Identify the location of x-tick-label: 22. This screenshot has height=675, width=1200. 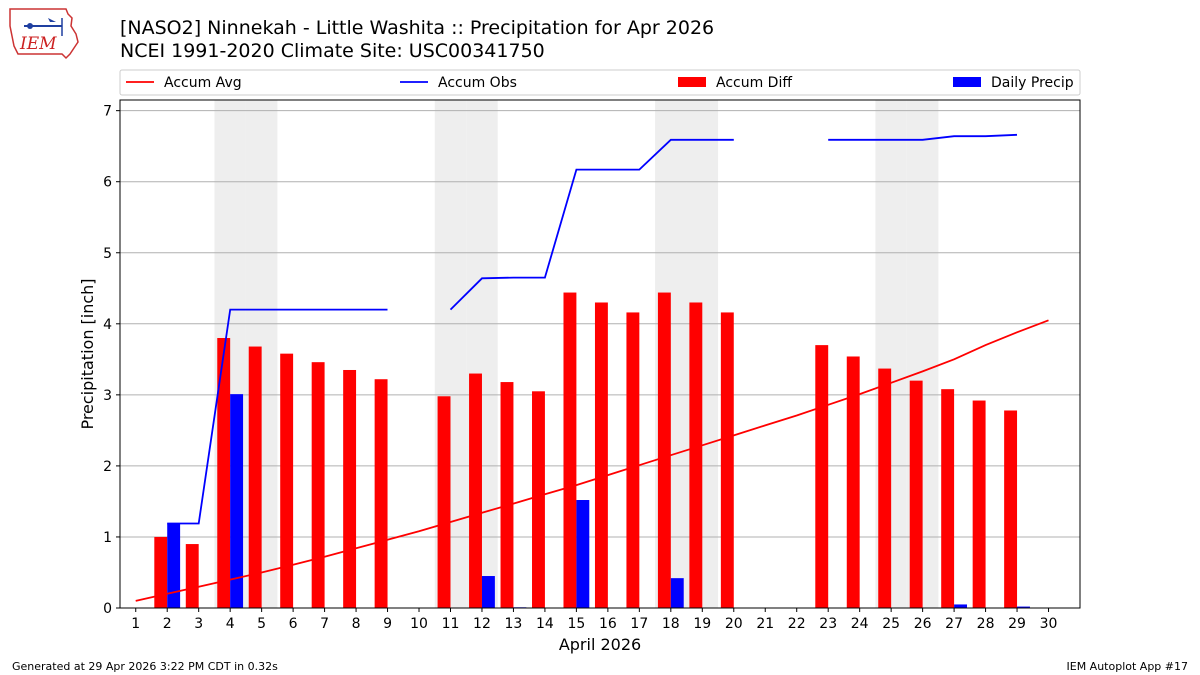
(797, 624).